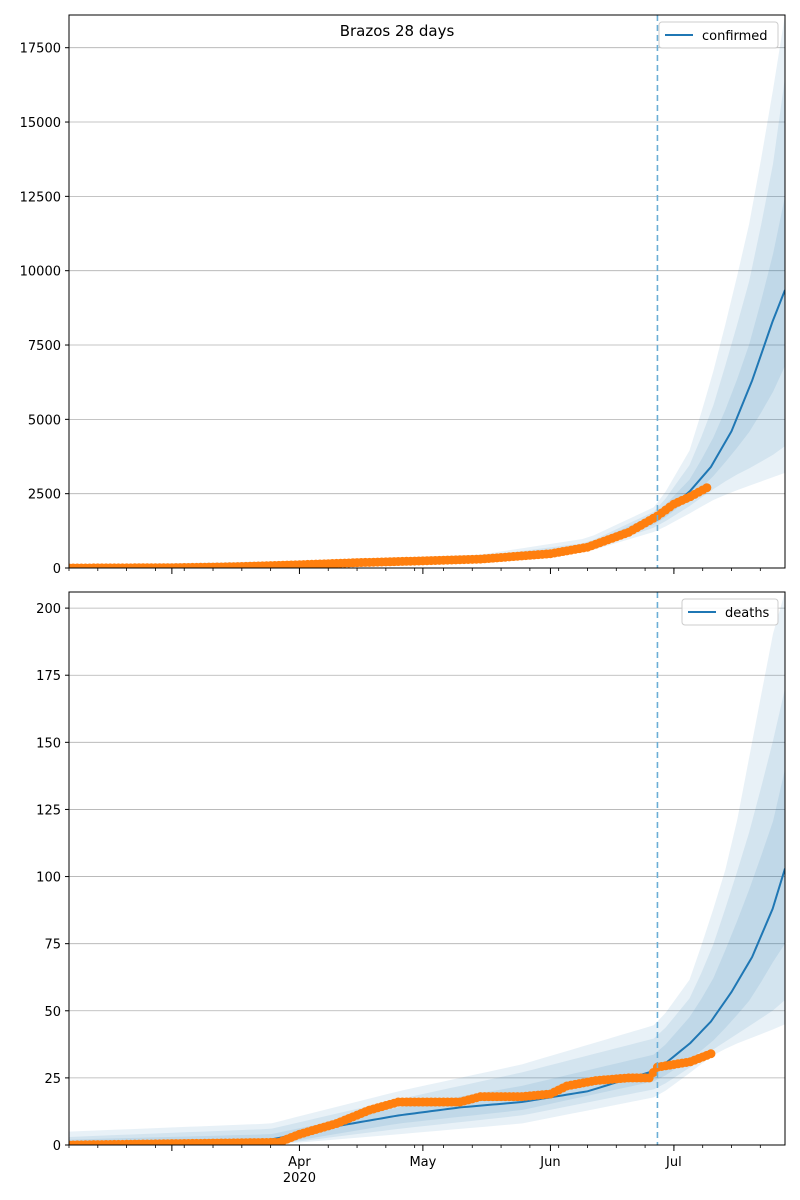 The image size is (800, 1200). I want to click on y-tick-label: 50, so click(52, 1012).